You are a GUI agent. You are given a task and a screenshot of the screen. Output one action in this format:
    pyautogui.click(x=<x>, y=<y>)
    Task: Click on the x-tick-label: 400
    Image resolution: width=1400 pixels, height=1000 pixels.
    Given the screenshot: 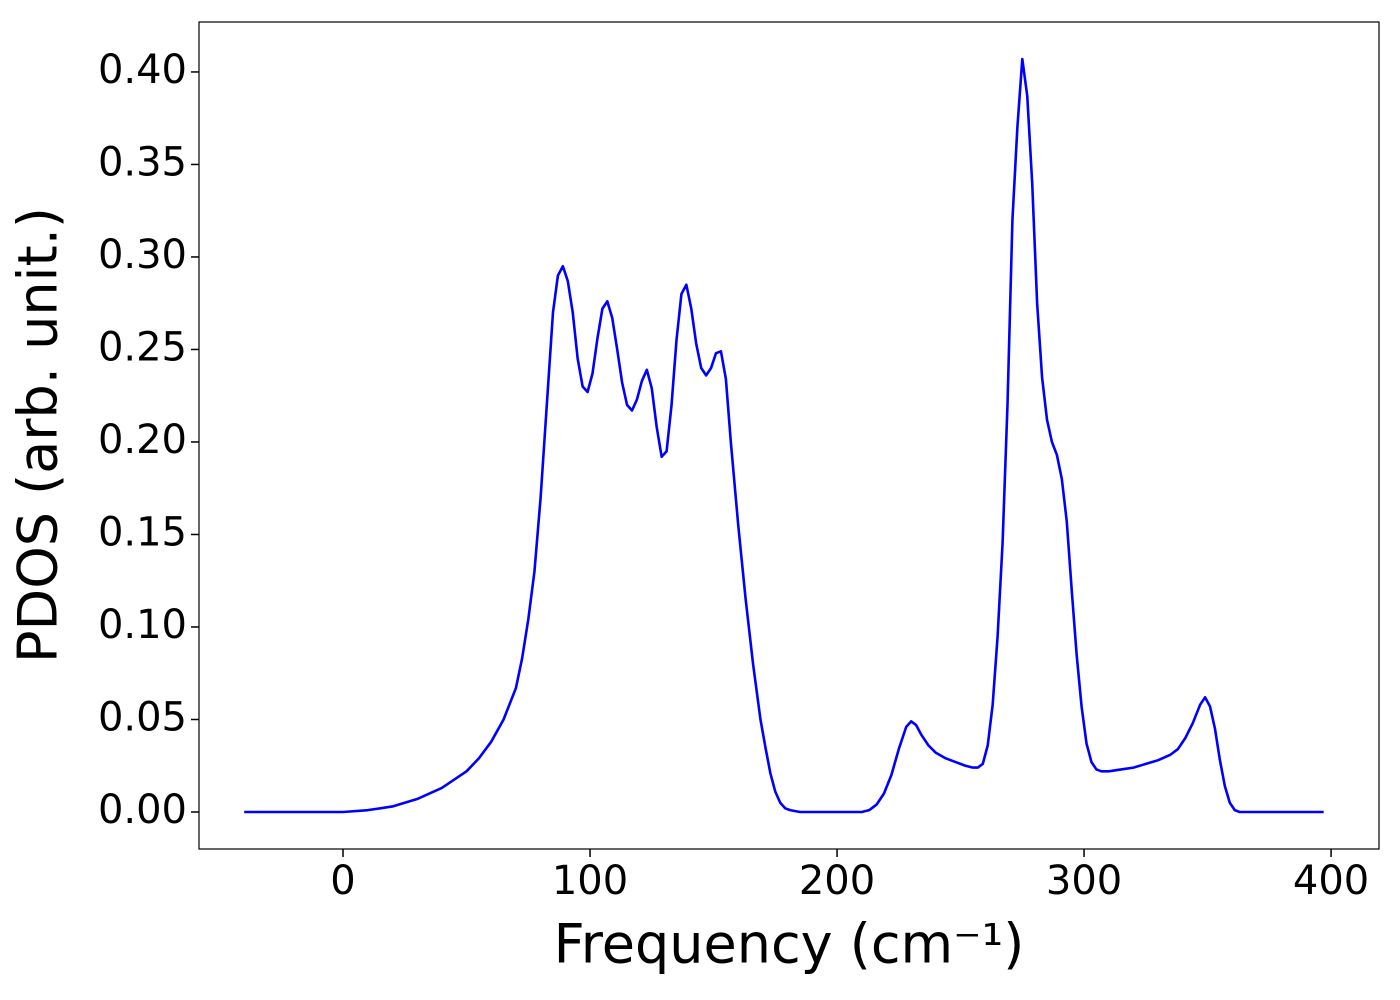 What is the action you would take?
    pyautogui.click(x=1331, y=881)
    